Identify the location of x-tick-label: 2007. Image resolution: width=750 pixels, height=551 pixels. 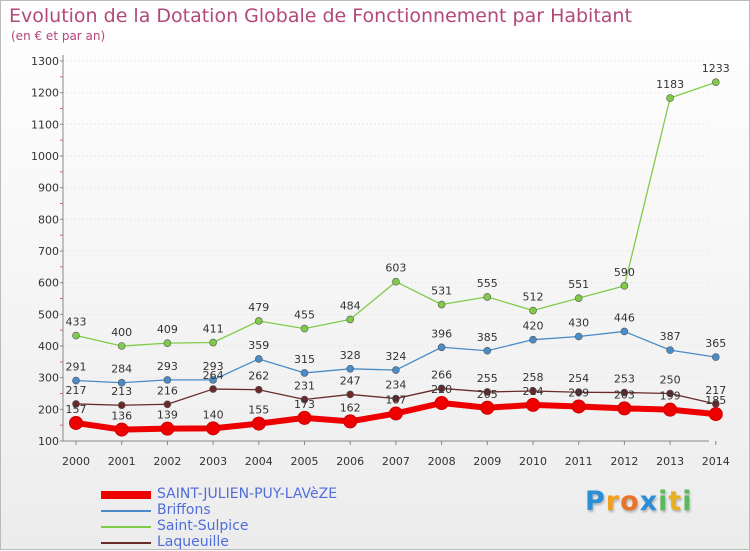
(396, 461).